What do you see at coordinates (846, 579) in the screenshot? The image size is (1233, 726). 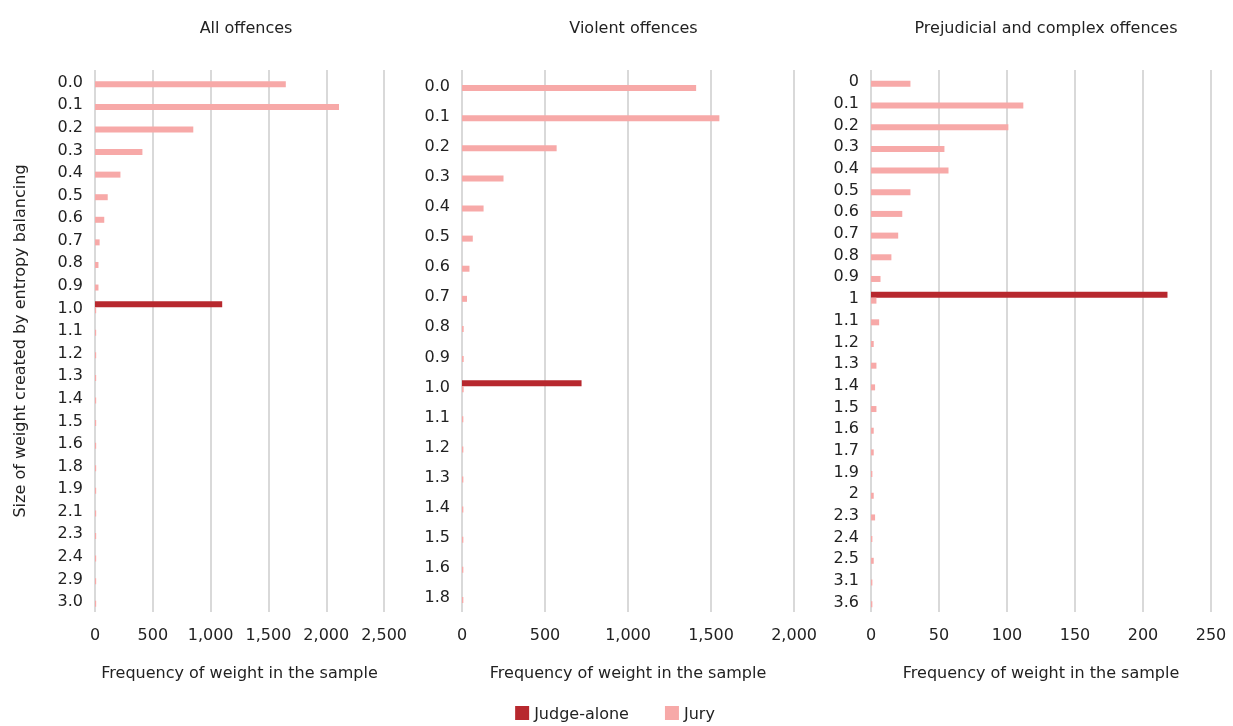 I see `y-tick-label: 3.1` at bounding box center [846, 579].